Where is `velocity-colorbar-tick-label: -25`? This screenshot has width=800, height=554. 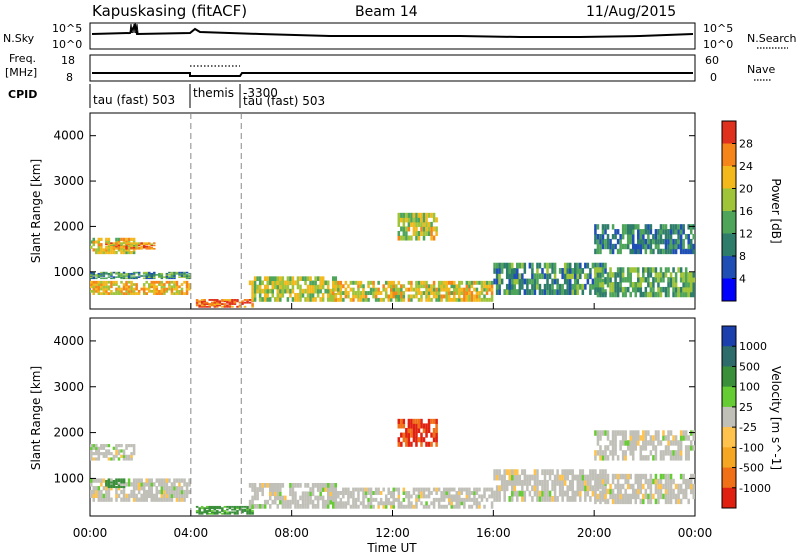
velocity-colorbar-tick-label: -25 is located at coordinates (748, 427).